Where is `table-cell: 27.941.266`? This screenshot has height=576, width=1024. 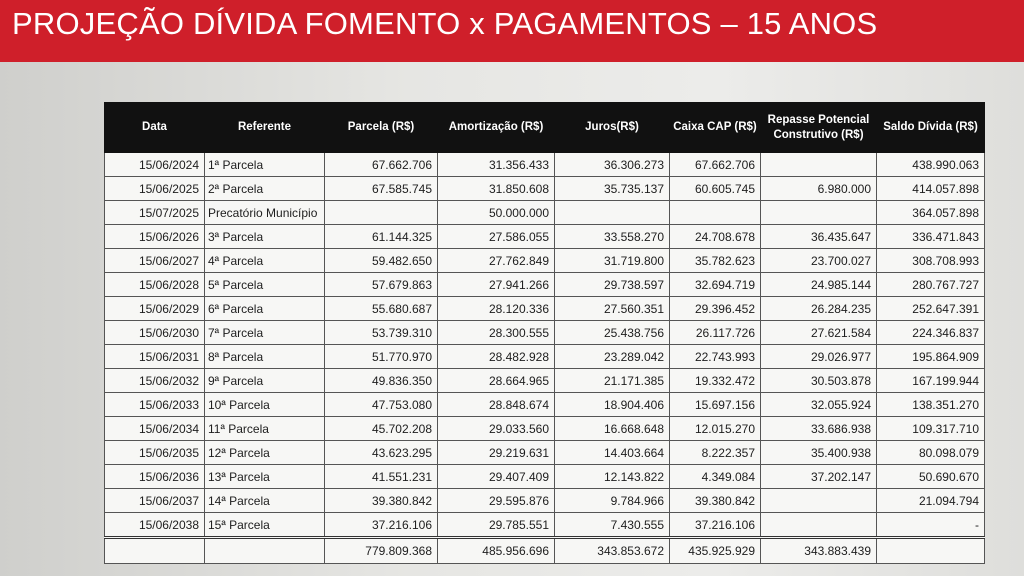 table-cell: 27.941.266 is located at coordinates (496, 284).